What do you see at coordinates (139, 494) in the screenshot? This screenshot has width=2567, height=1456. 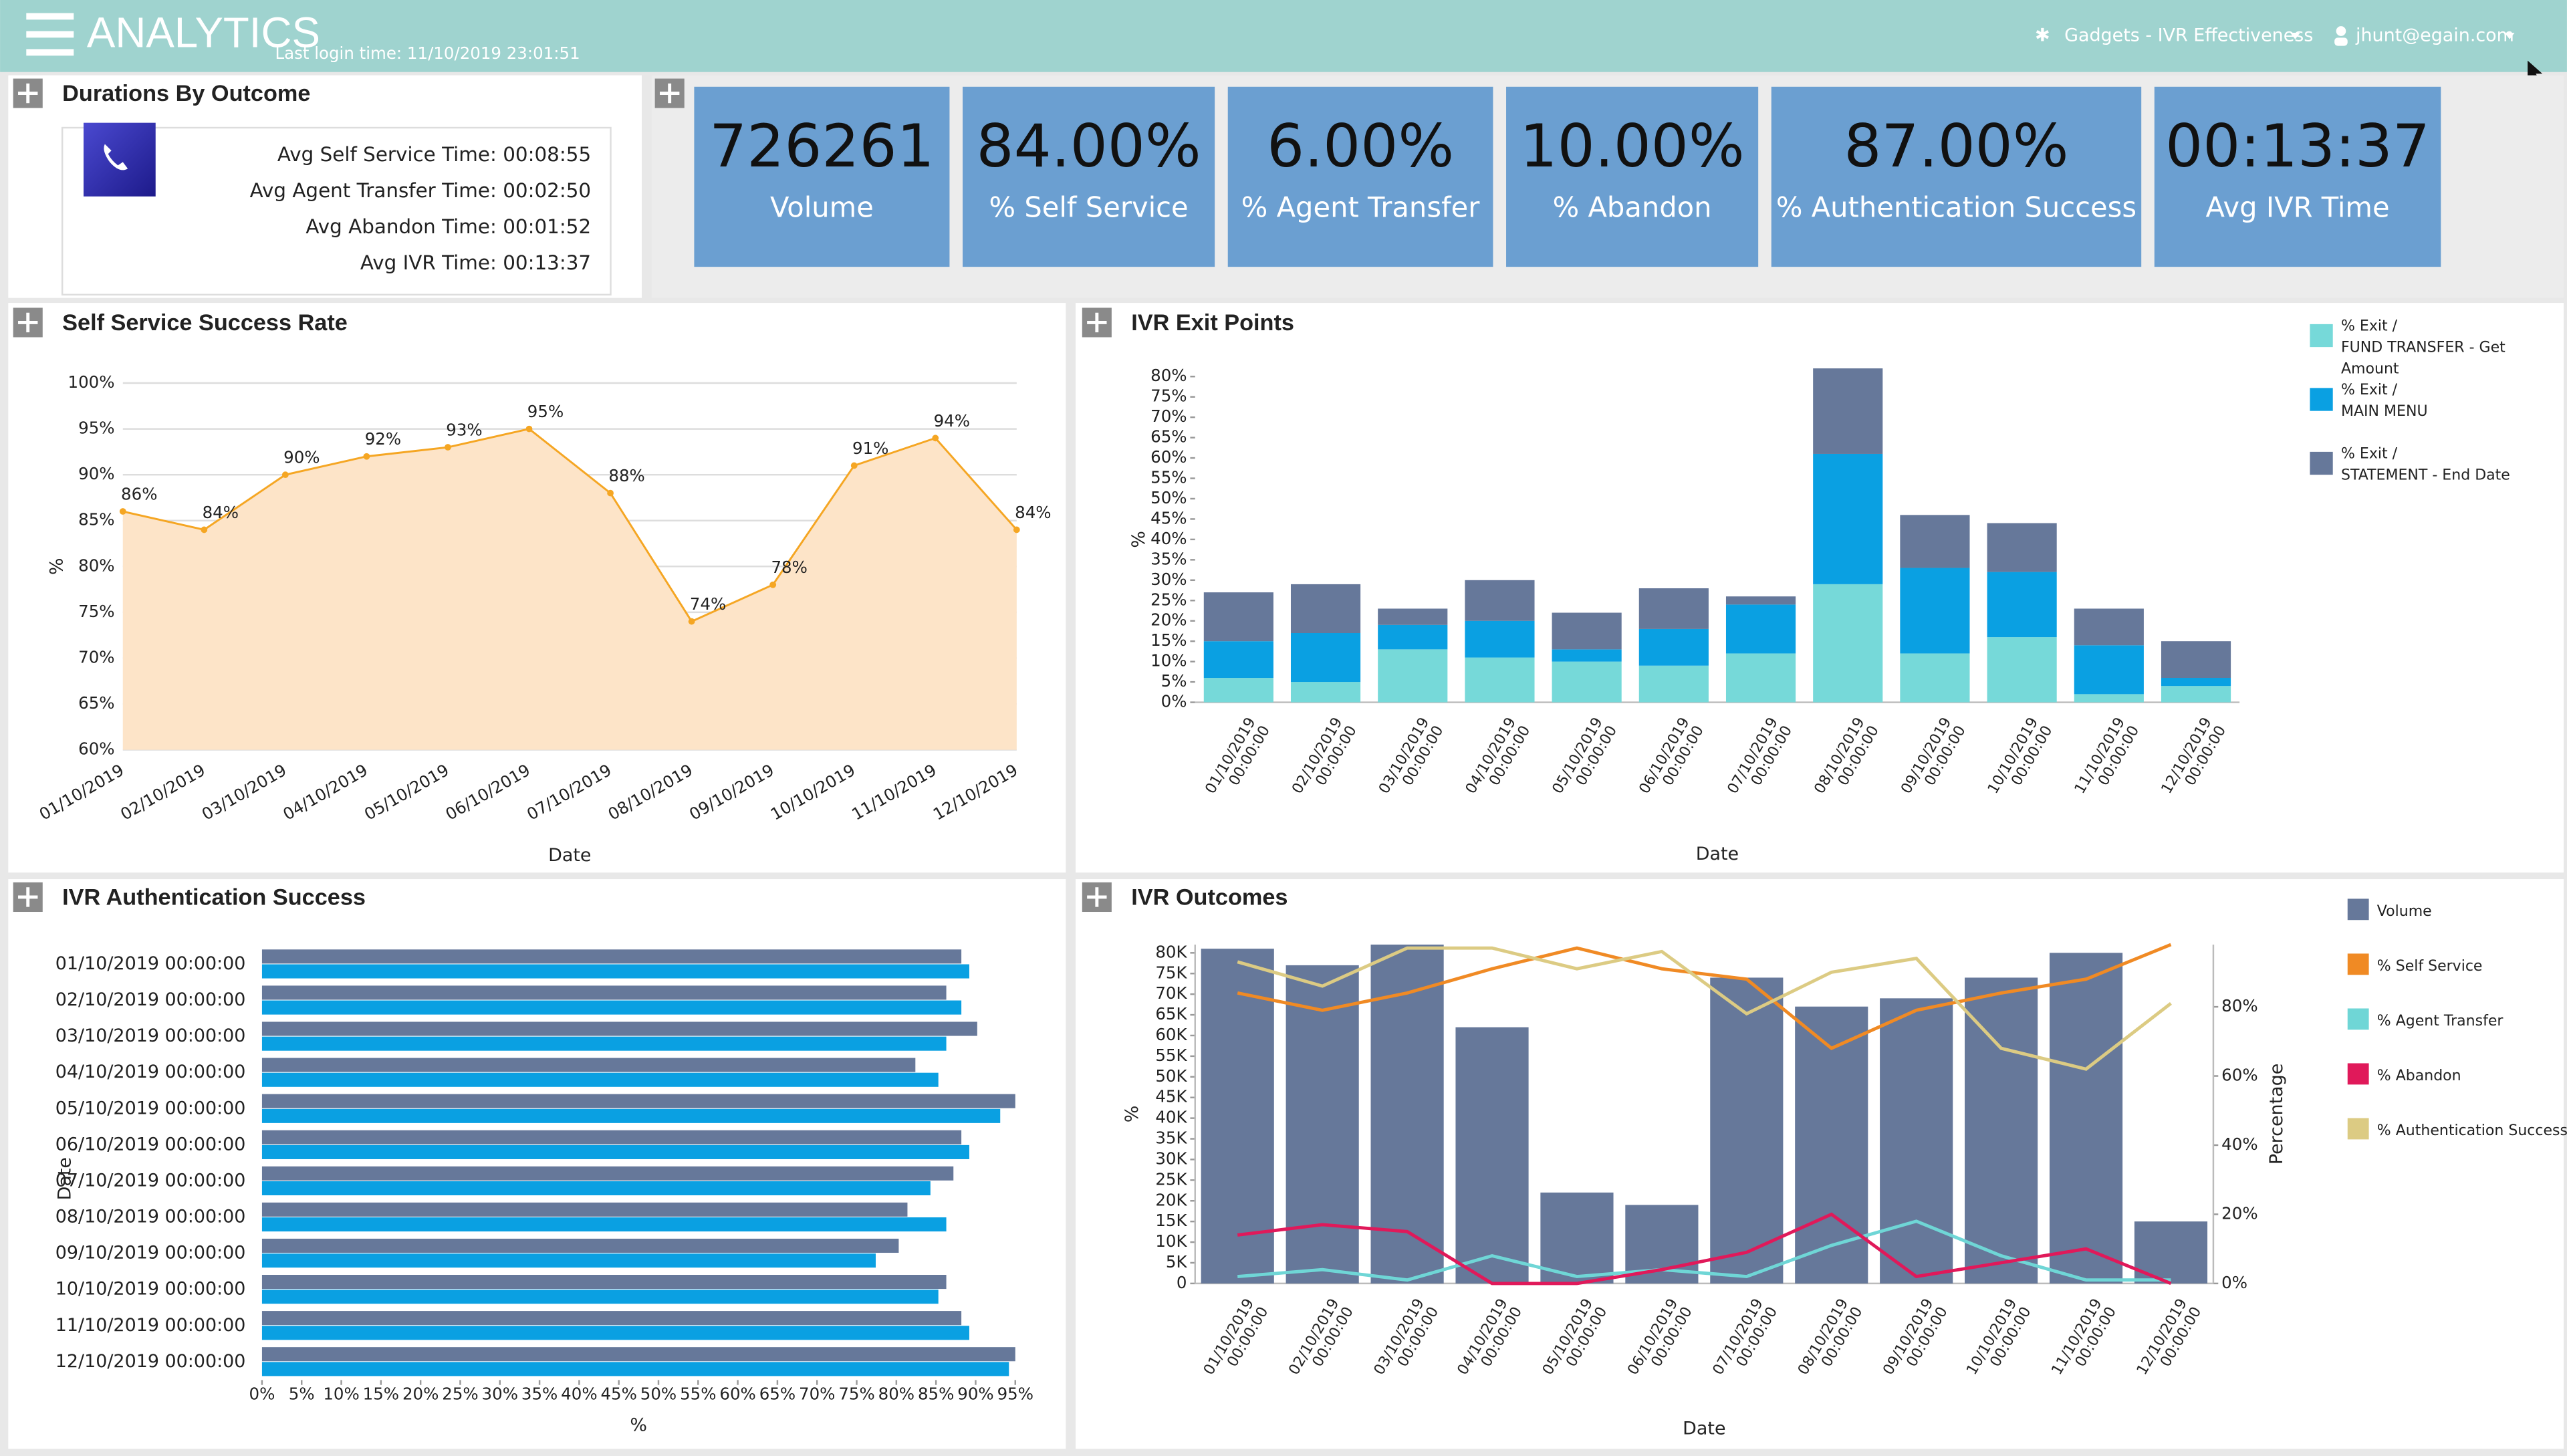 I see `value-label: 86%` at bounding box center [139, 494].